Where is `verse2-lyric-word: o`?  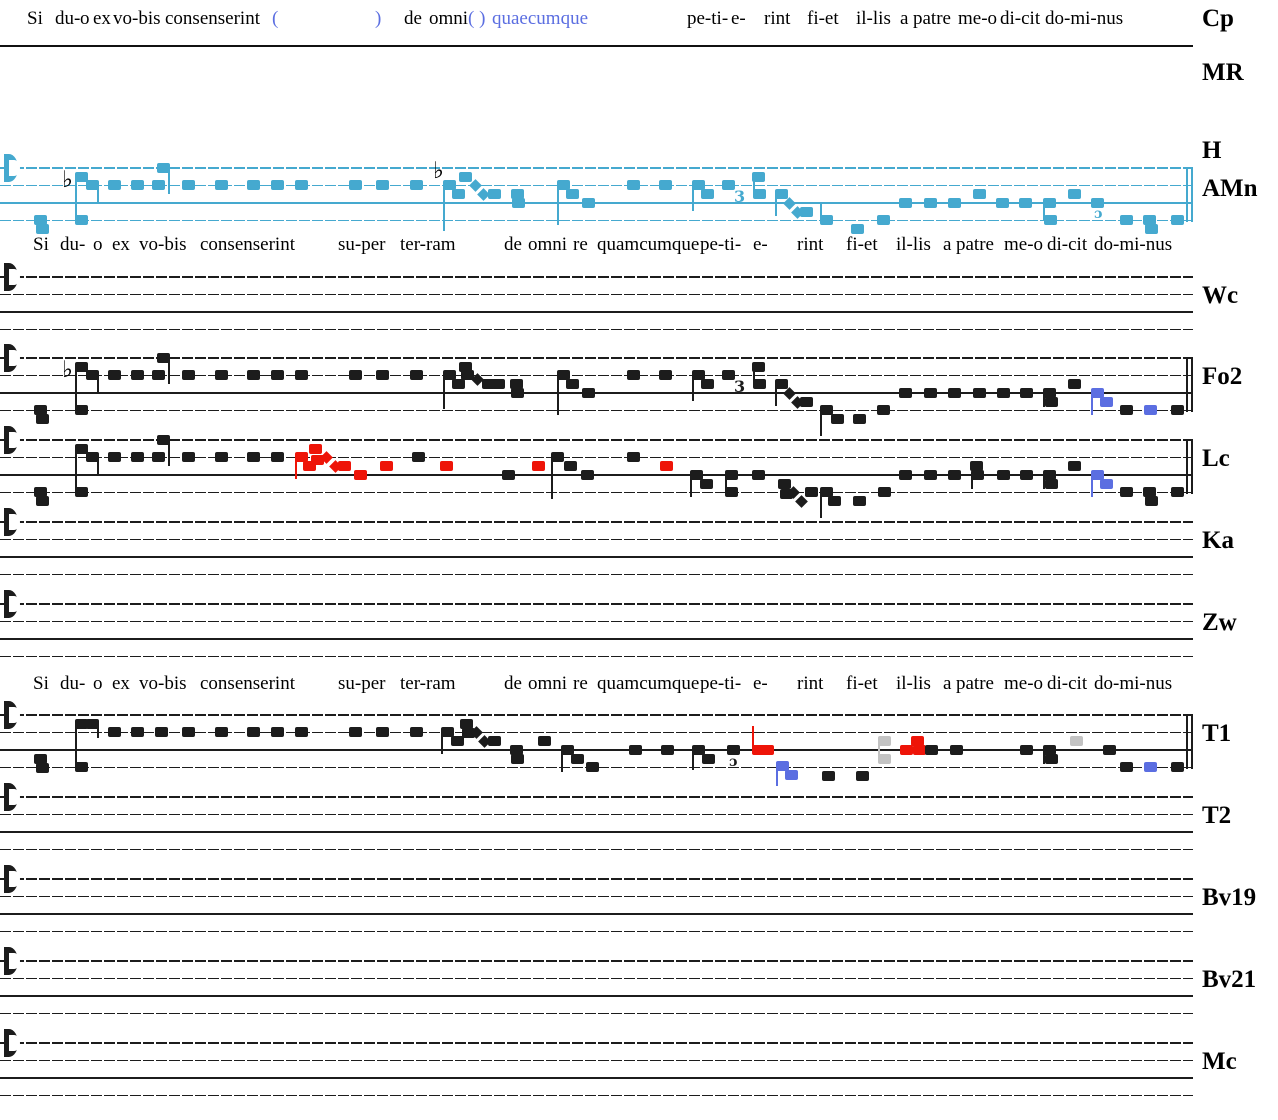
verse2-lyric-word: o is located at coordinates (98, 683).